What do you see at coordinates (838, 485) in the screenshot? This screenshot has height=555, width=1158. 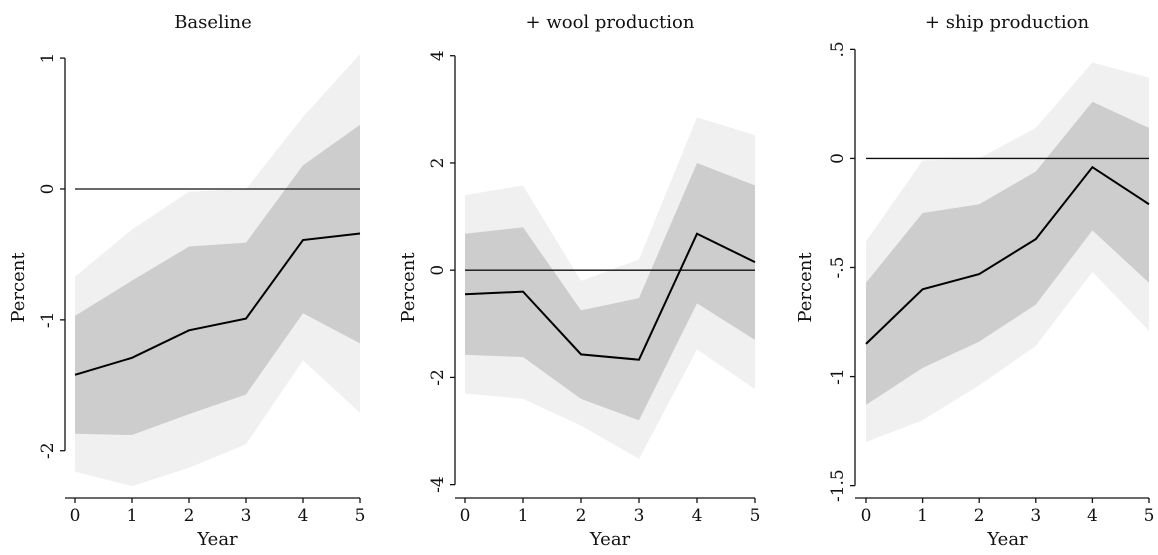 I see `y-tick-label: -1.5` at bounding box center [838, 485].